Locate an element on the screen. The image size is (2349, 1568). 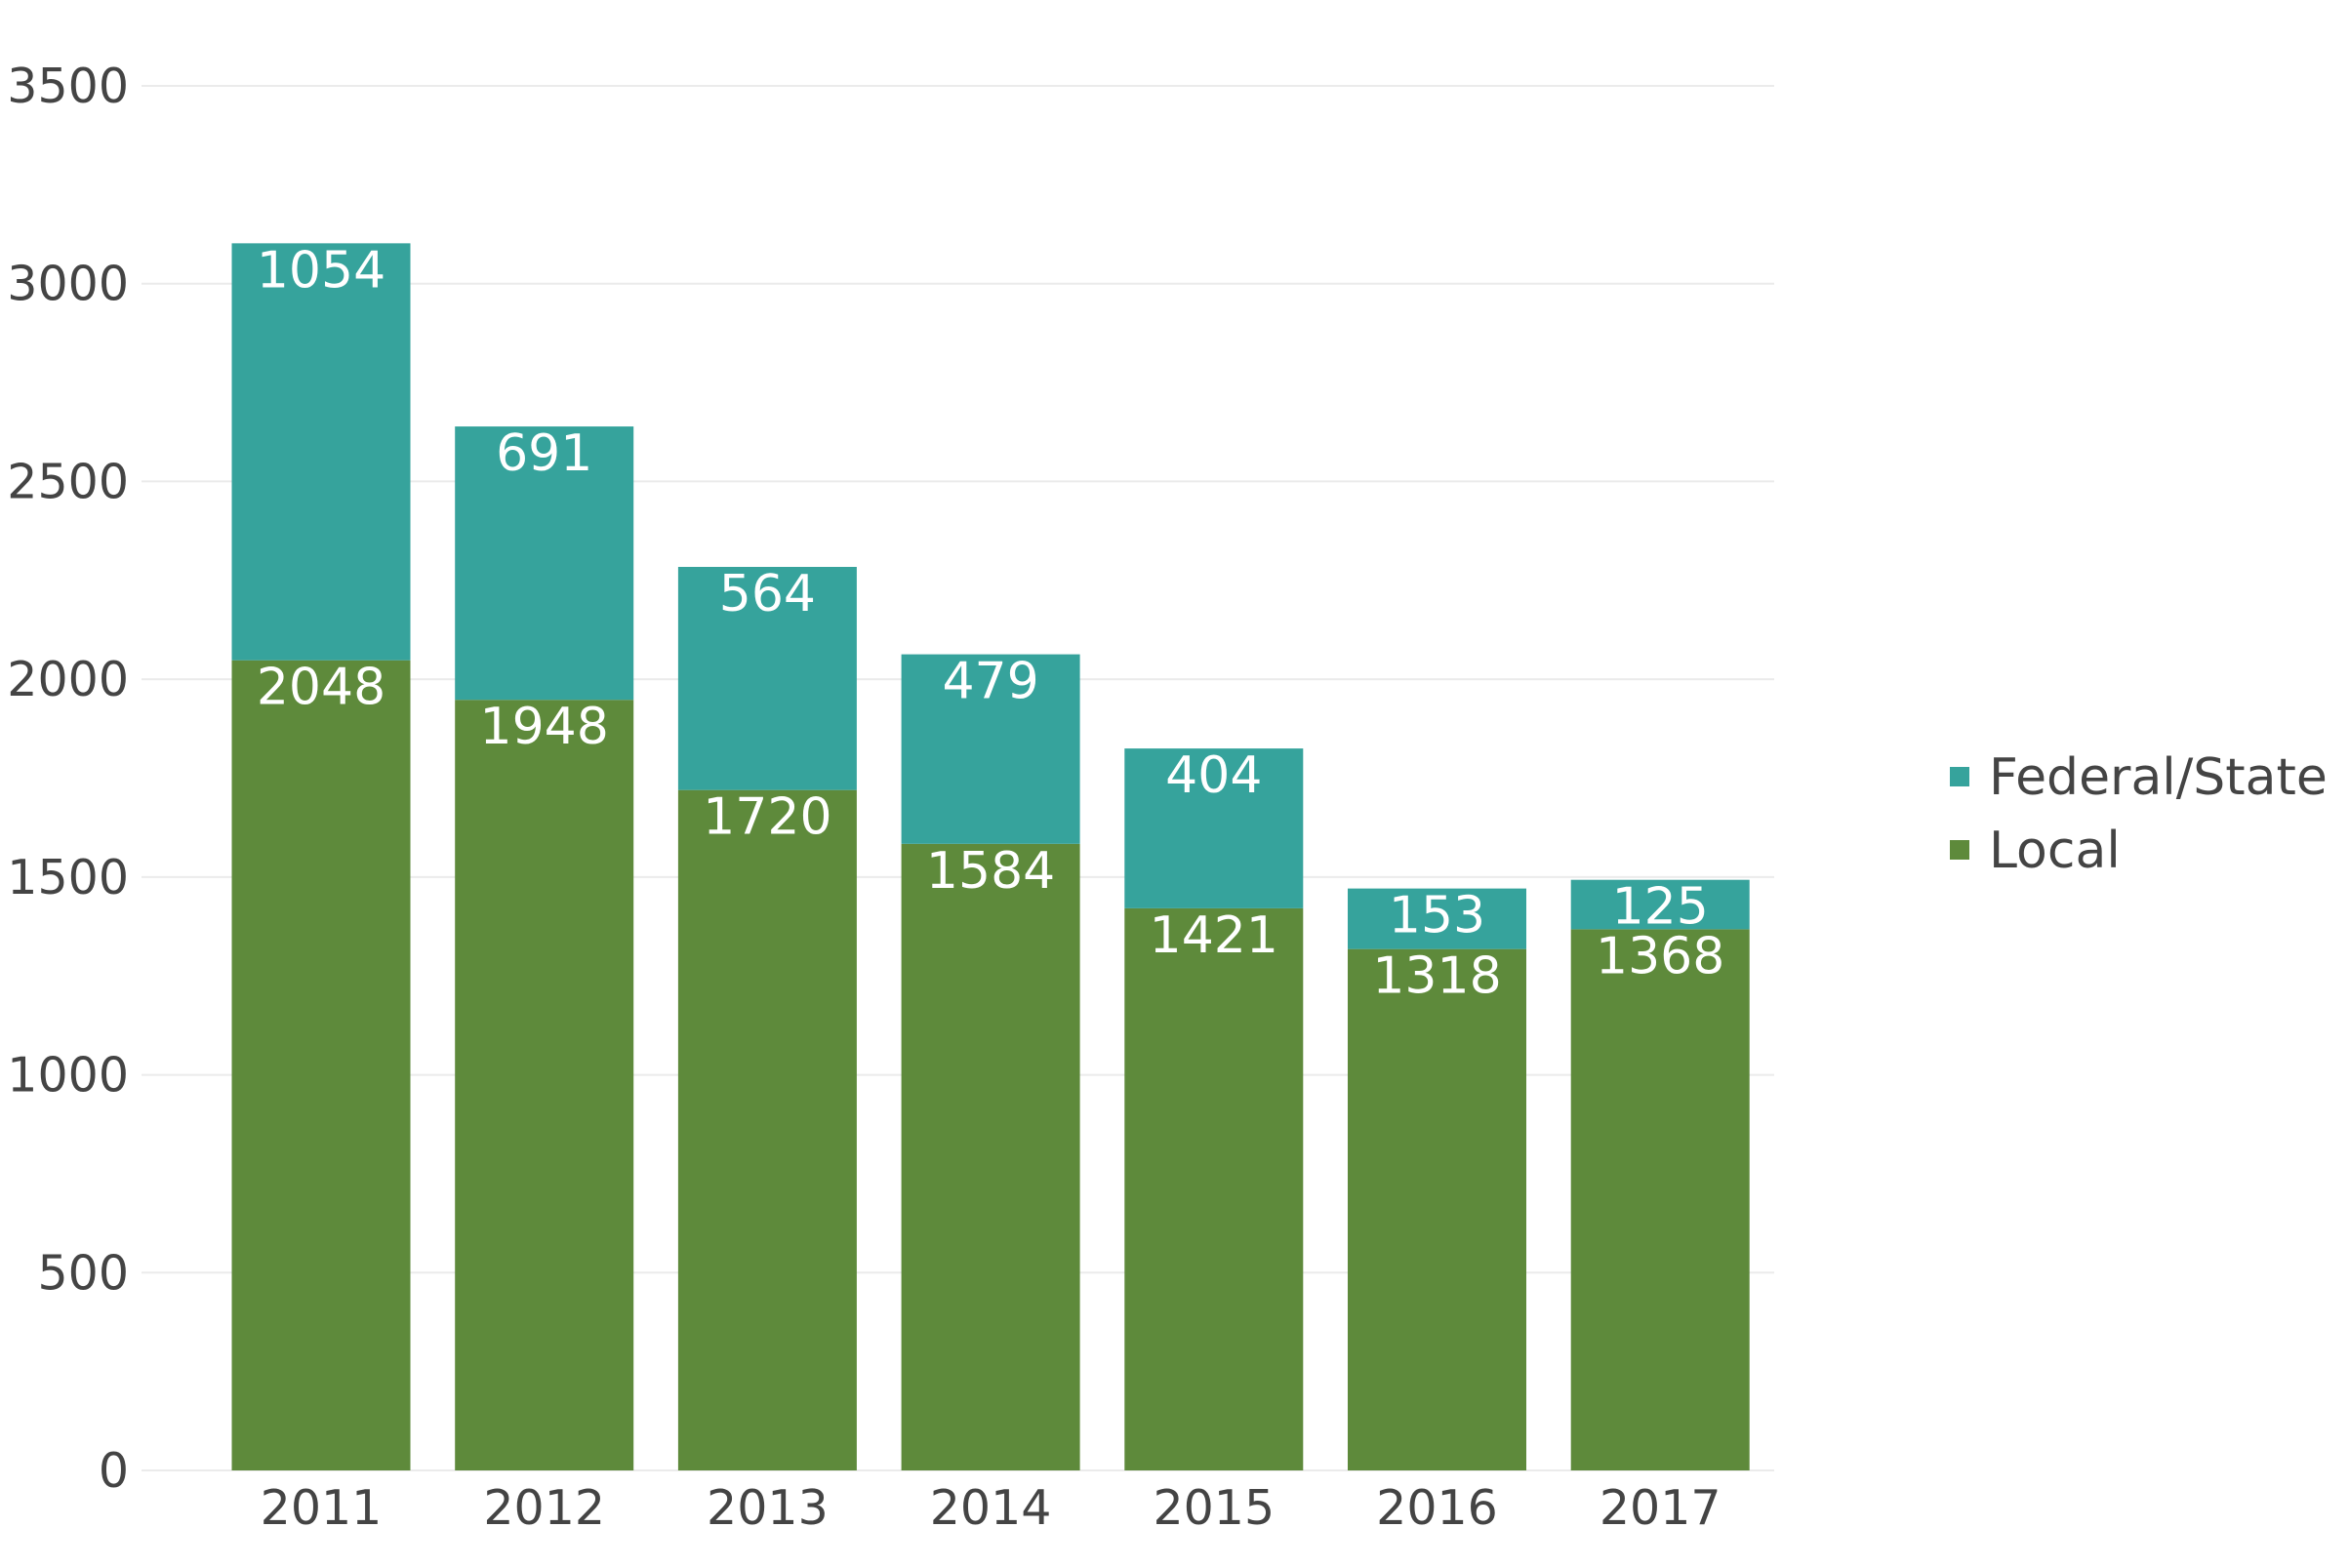
x-tick-label-2016: 2016 is located at coordinates (1437, 1508).